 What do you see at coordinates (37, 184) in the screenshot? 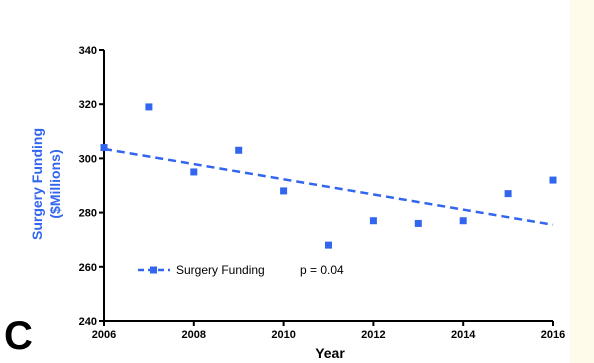
I see `y-axis-title-line1: Surgery Funding` at bounding box center [37, 184].